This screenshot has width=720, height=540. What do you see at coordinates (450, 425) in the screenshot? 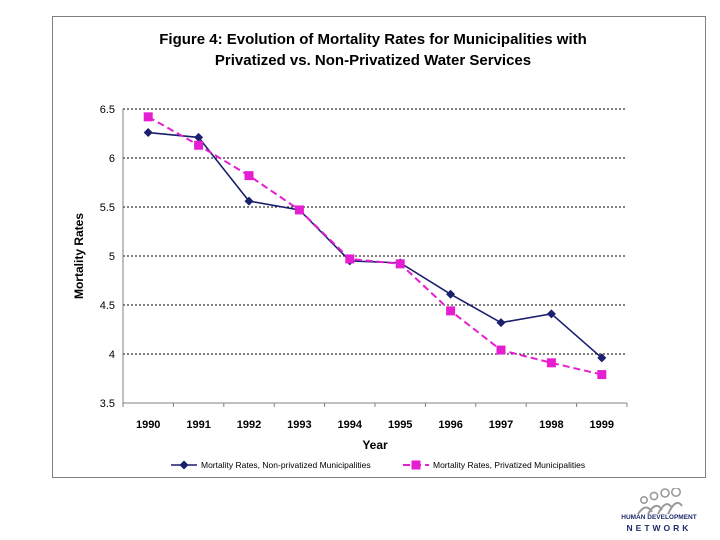
I see `x-tick-label: 1996` at bounding box center [450, 425].